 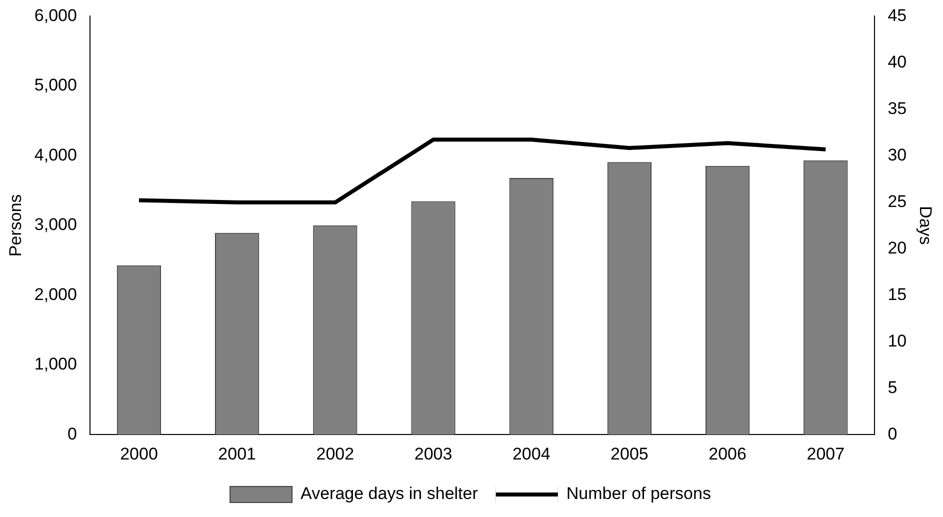 I want to click on y2-tick-label: 30, so click(x=897, y=154).